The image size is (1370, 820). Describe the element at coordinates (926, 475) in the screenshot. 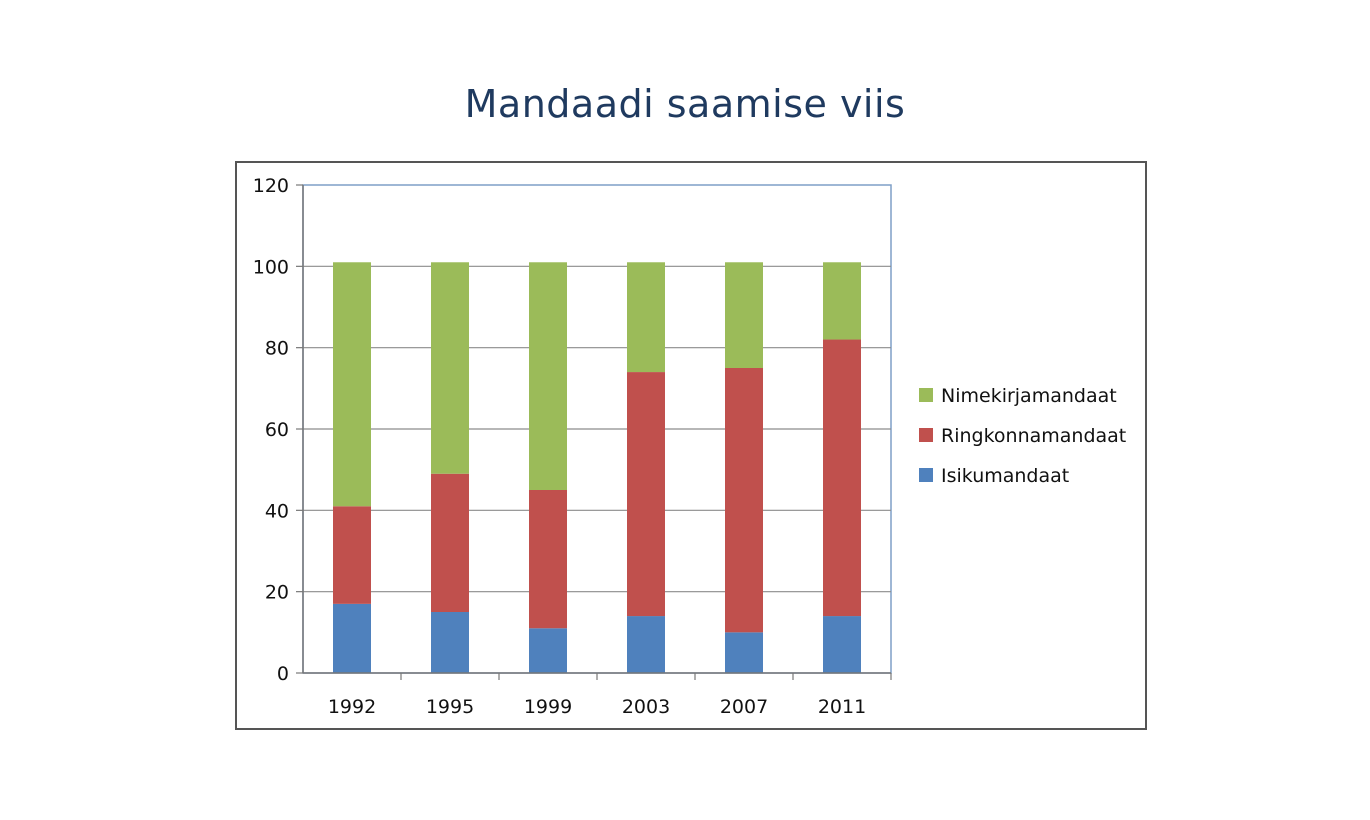

I see `legend-swatch-isikumandaat` at that location.